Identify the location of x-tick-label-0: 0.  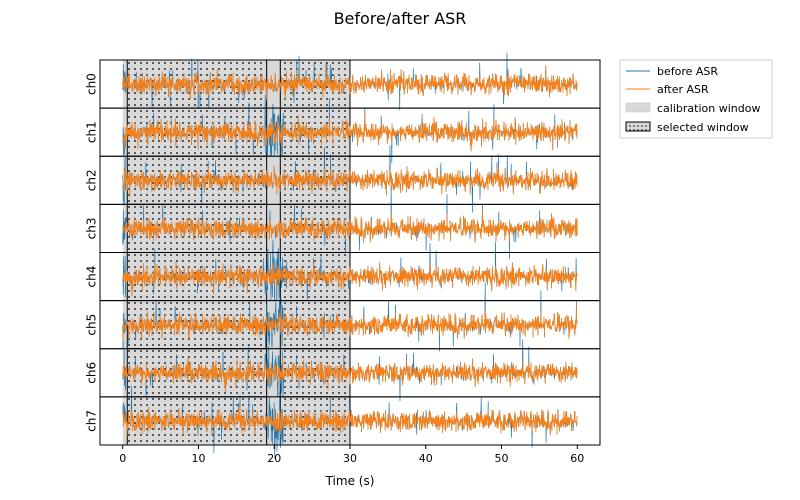
(122, 458).